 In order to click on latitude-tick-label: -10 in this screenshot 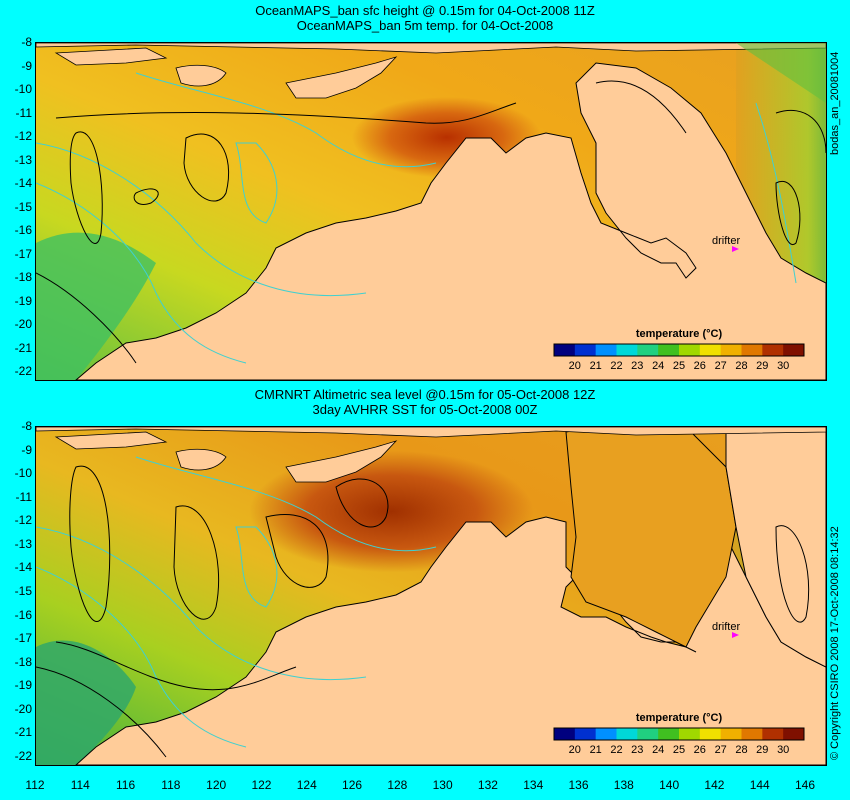, I will do `click(23, 89)`.